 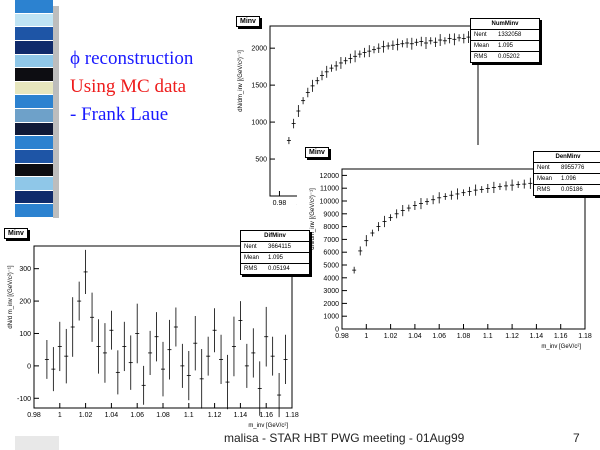 What do you see at coordinates (512, 336) in the screenshot?
I see `den-xtick-label: 1.12` at bounding box center [512, 336].